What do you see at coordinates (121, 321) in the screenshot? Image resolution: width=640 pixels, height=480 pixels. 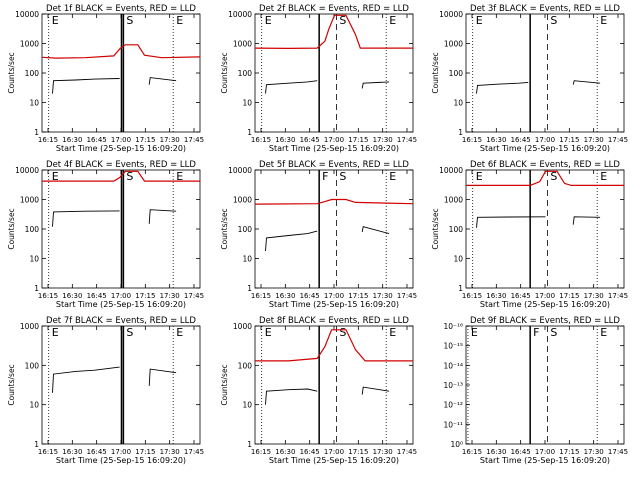 I see `chart-title: Det 7f BLACK = Events, RED = LLD` at bounding box center [121, 321].